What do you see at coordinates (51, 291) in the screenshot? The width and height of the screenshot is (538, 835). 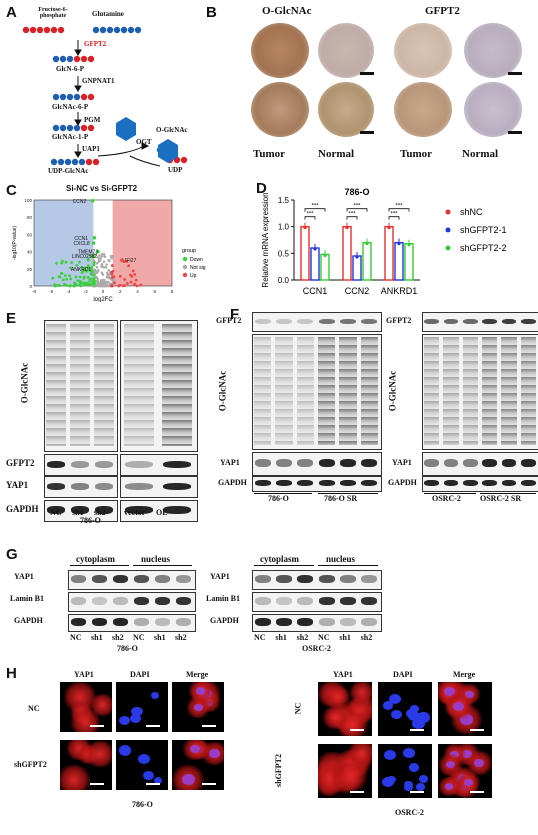 I see `x-tick-label: -6` at bounding box center [51, 291].